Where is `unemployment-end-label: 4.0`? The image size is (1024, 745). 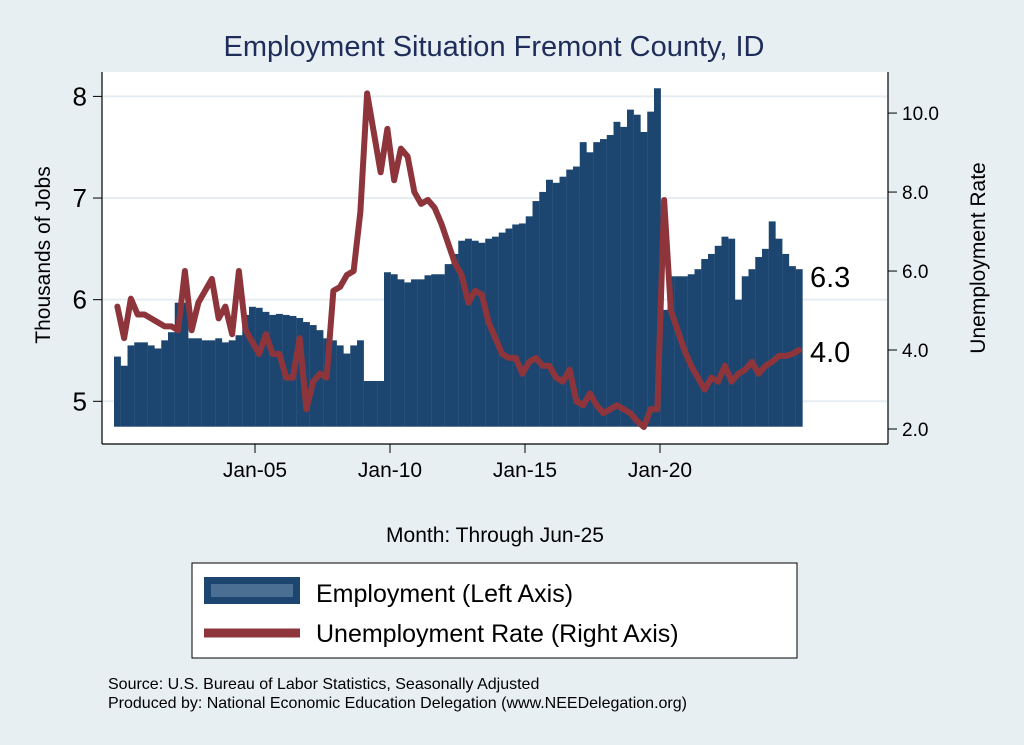
unemployment-end-label: 4.0 is located at coordinates (830, 353).